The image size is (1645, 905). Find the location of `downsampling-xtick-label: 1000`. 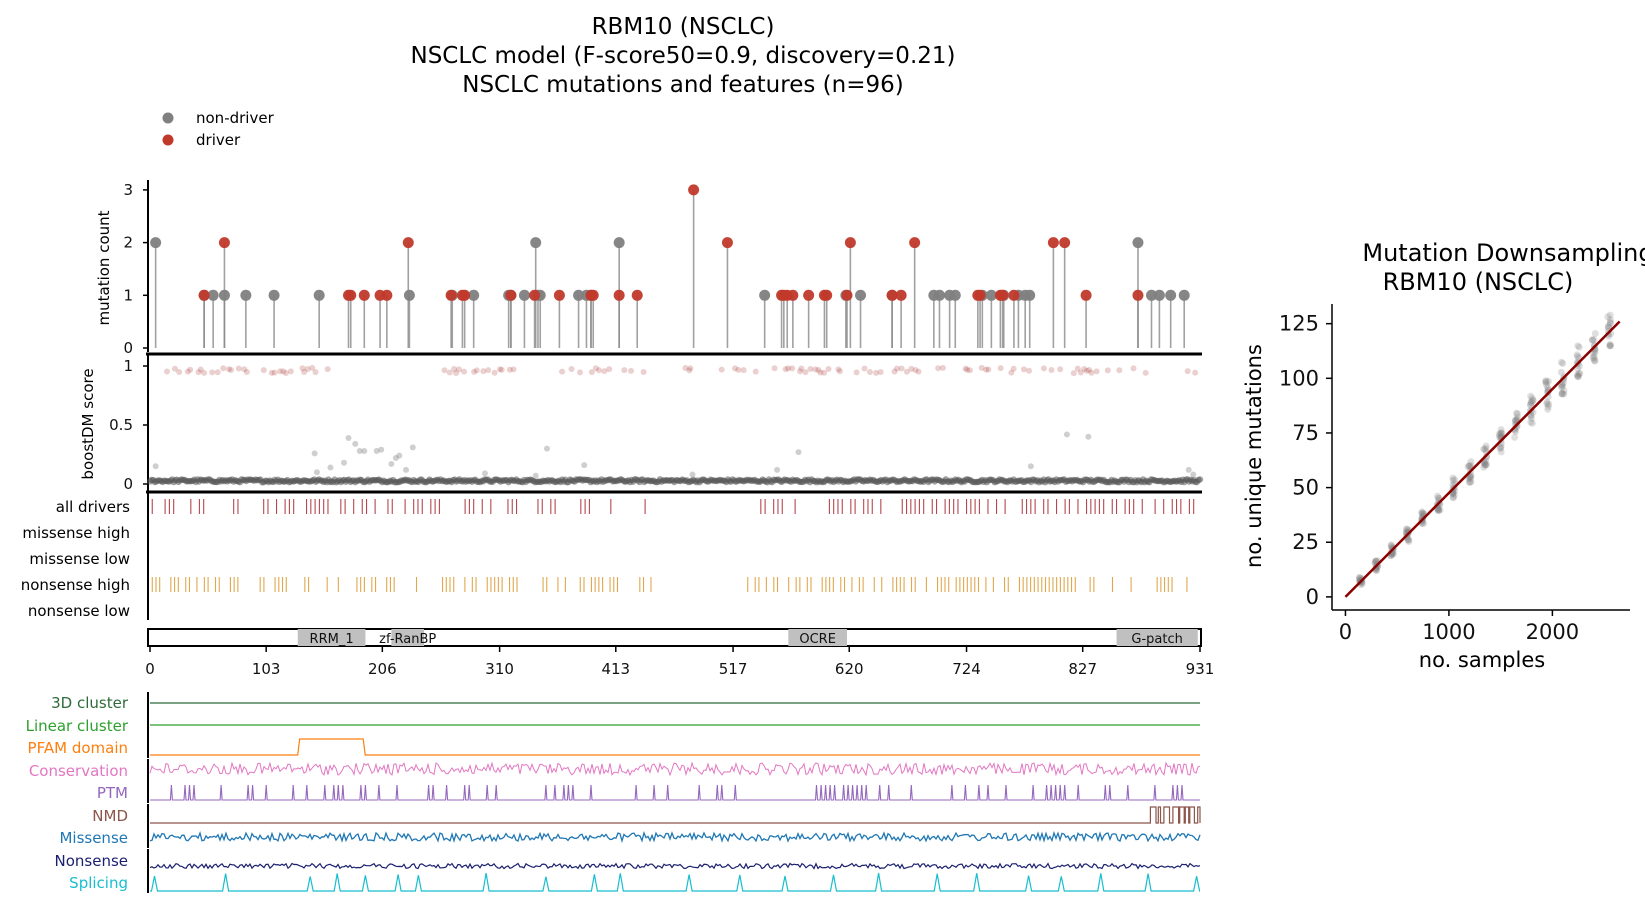

downsampling-xtick-label: 1000 is located at coordinates (1448, 632).